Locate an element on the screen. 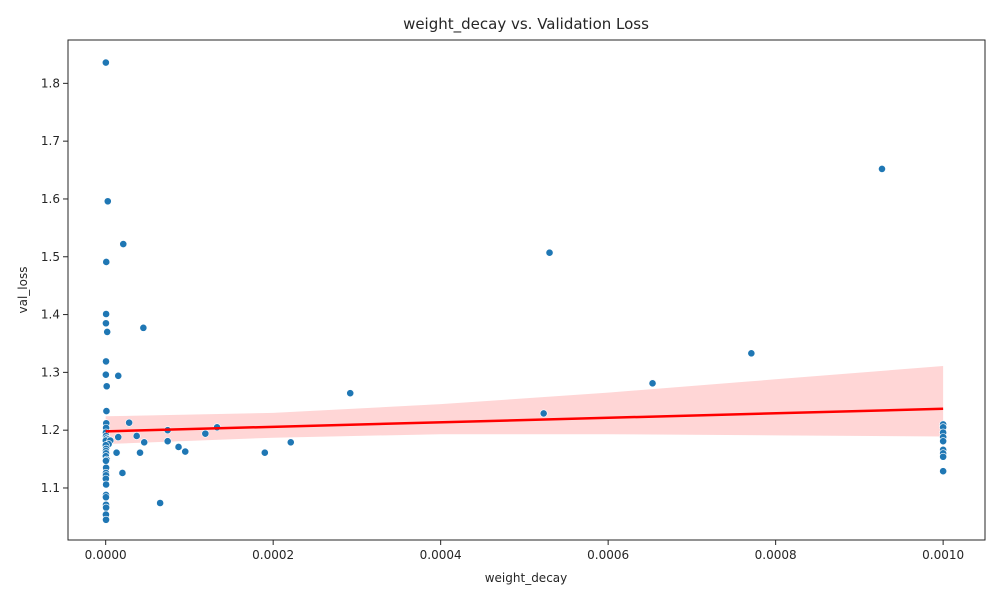  y-tick-label: 1.8 is located at coordinates (50, 83).